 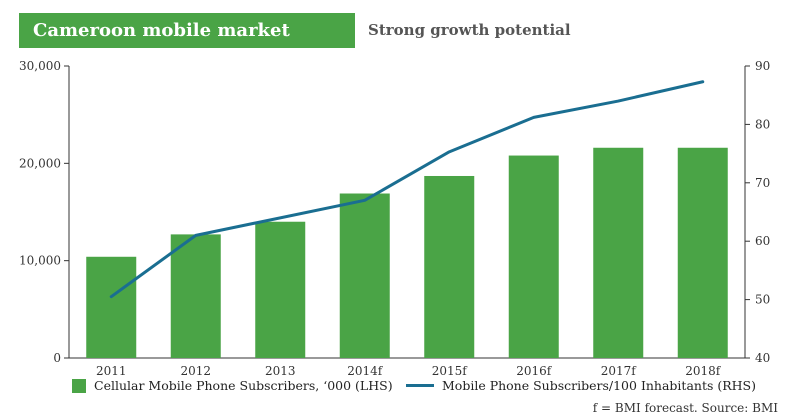 What do you see at coordinates (534, 371) in the screenshot?
I see `x-tick-label: 2016f` at bounding box center [534, 371].